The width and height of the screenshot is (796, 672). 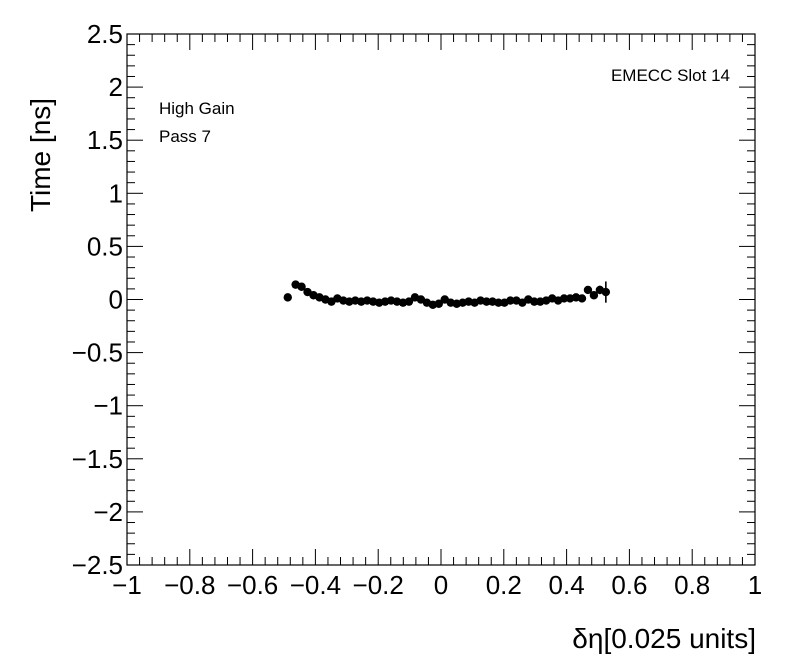 I want to click on y-tick-label: −1, so click(x=108, y=406).